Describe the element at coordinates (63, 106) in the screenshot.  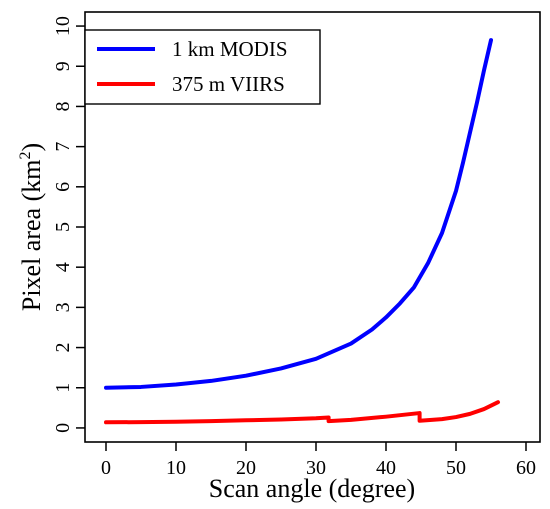
I see `y-tick-label: 8` at that location.